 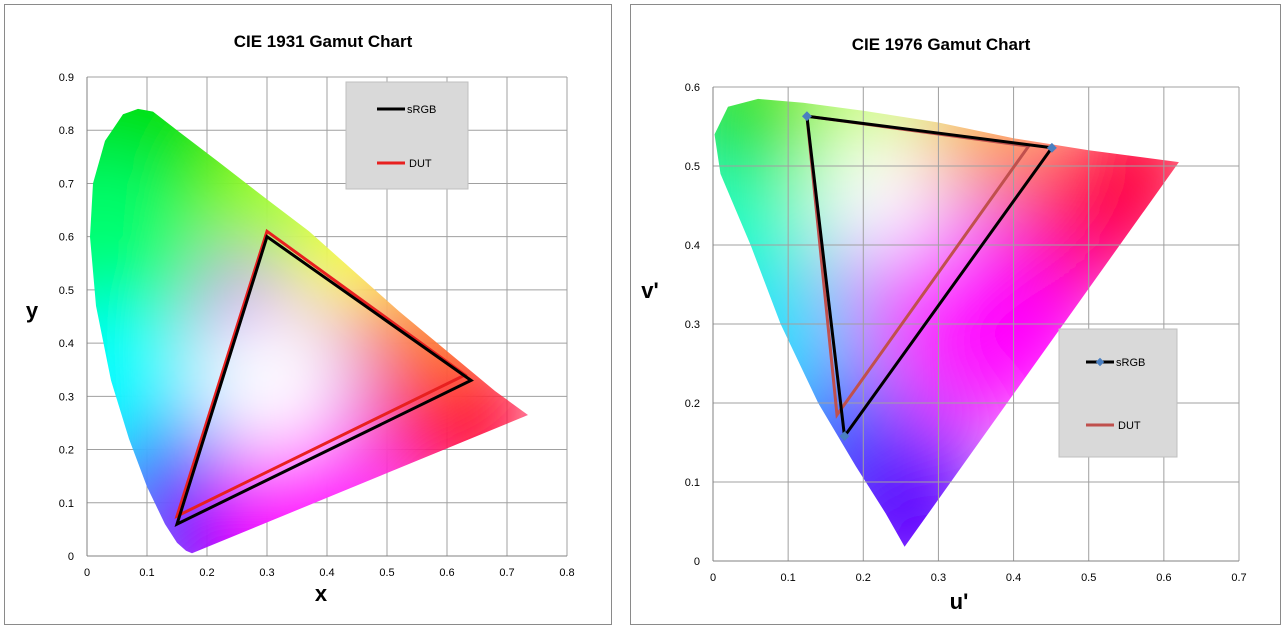 What do you see at coordinates (323, 41) in the screenshot?
I see `chart-title: CIE 1931 Gamut Chart` at bounding box center [323, 41].